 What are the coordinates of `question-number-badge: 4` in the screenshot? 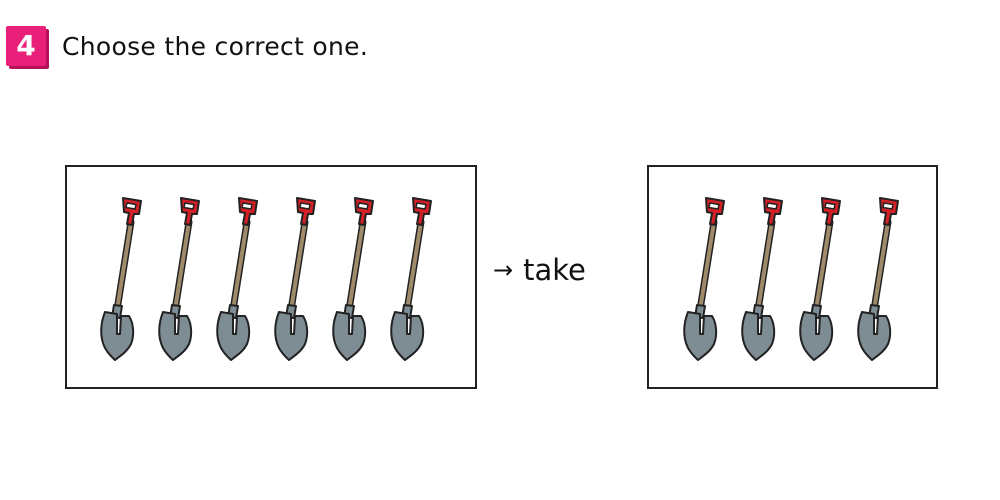 It's located at (26, 46).